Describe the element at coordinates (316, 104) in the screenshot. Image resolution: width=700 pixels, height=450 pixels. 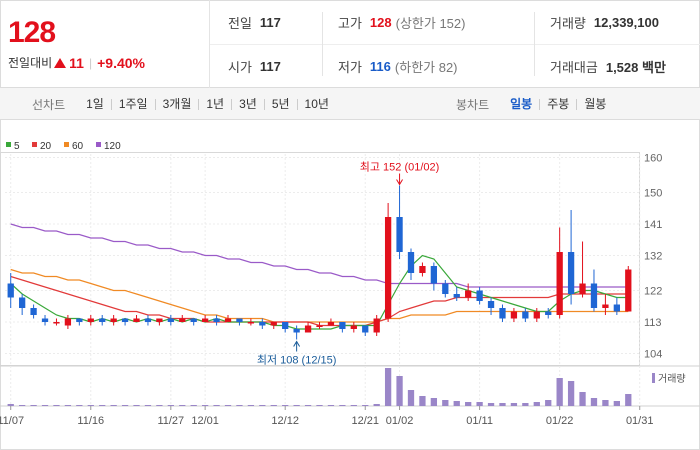
I see `tab-10y: 10년` at that location.